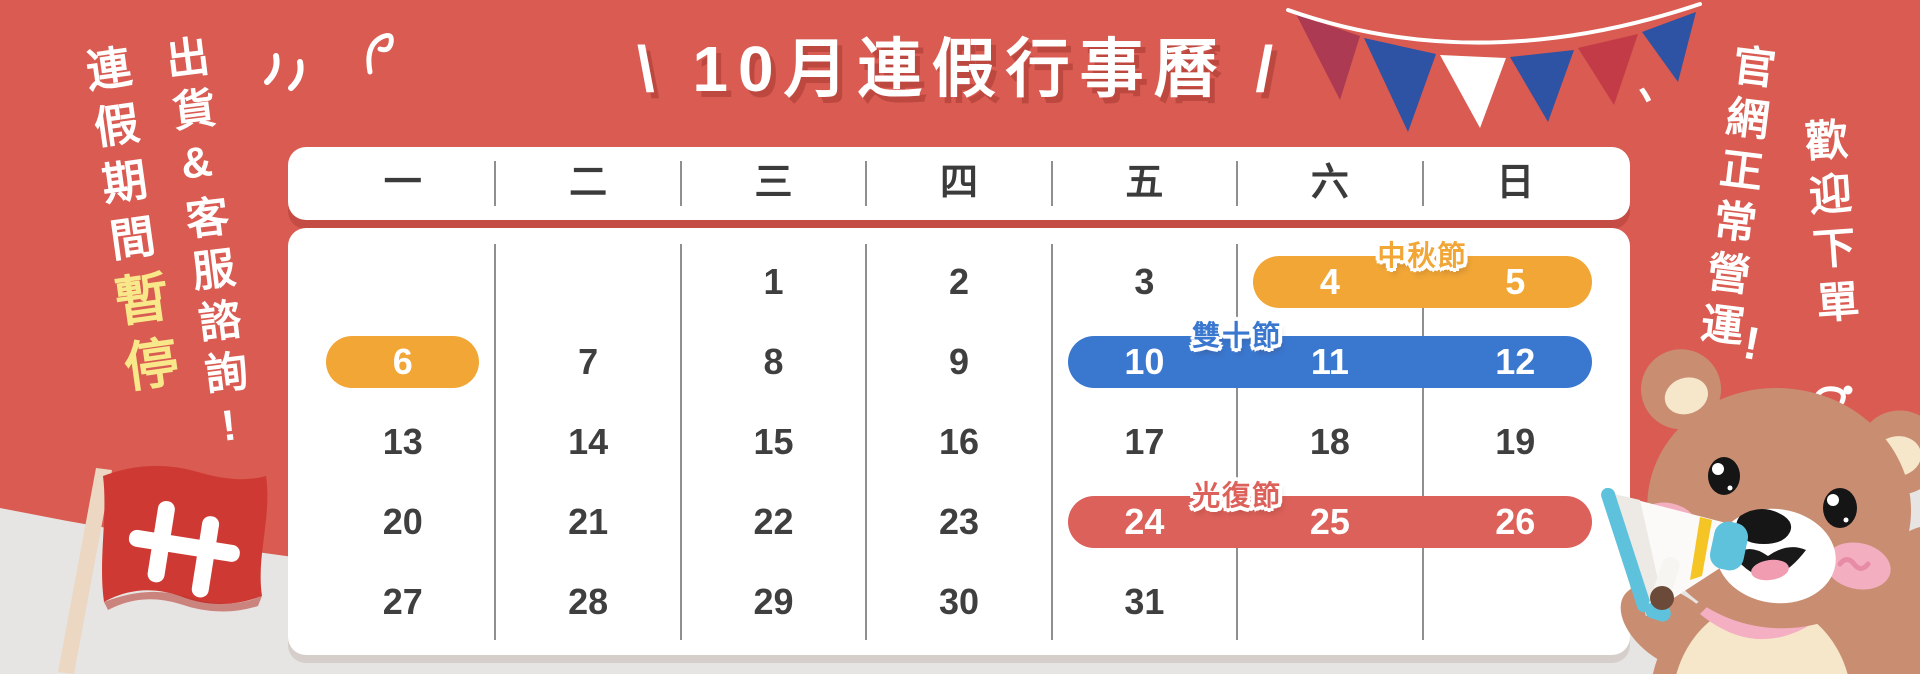 The height and width of the screenshot is (674, 1920). What do you see at coordinates (1764, 526) in the screenshot?
I see `bear-nose` at bounding box center [1764, 526].